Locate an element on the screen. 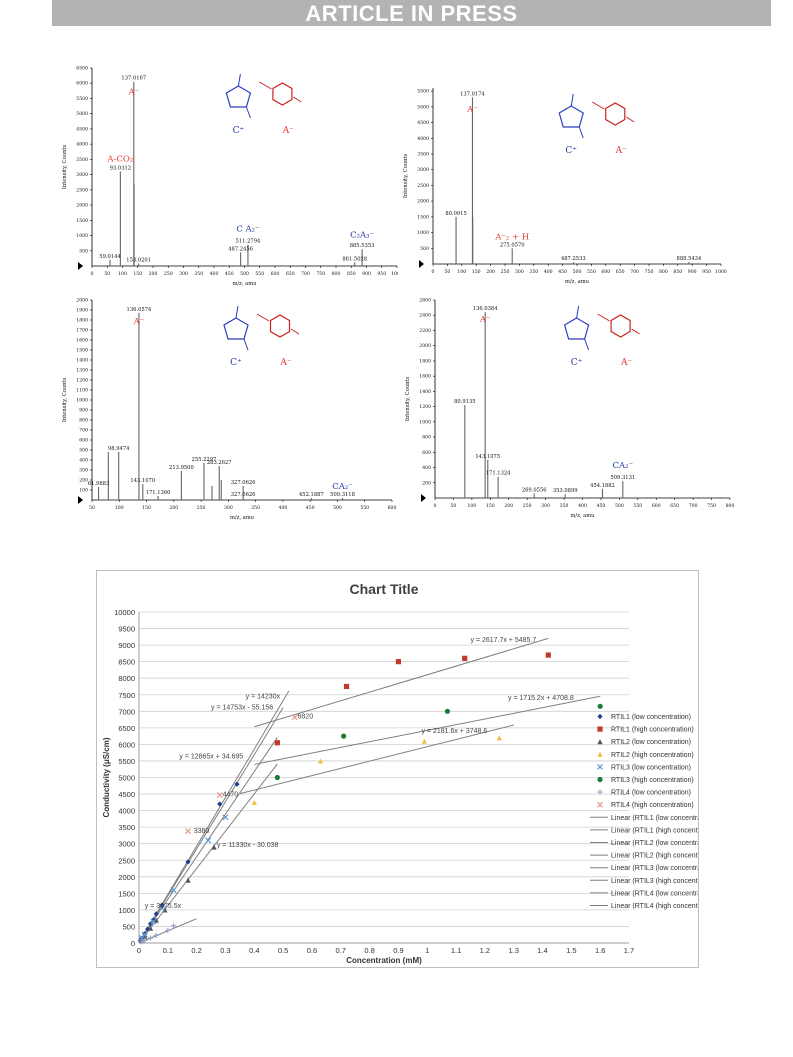 The height and width of the screenshot is (1057, 793). legend-label: Linear (RTIL4 (low concentration)) is located at coordinates (654, 893).